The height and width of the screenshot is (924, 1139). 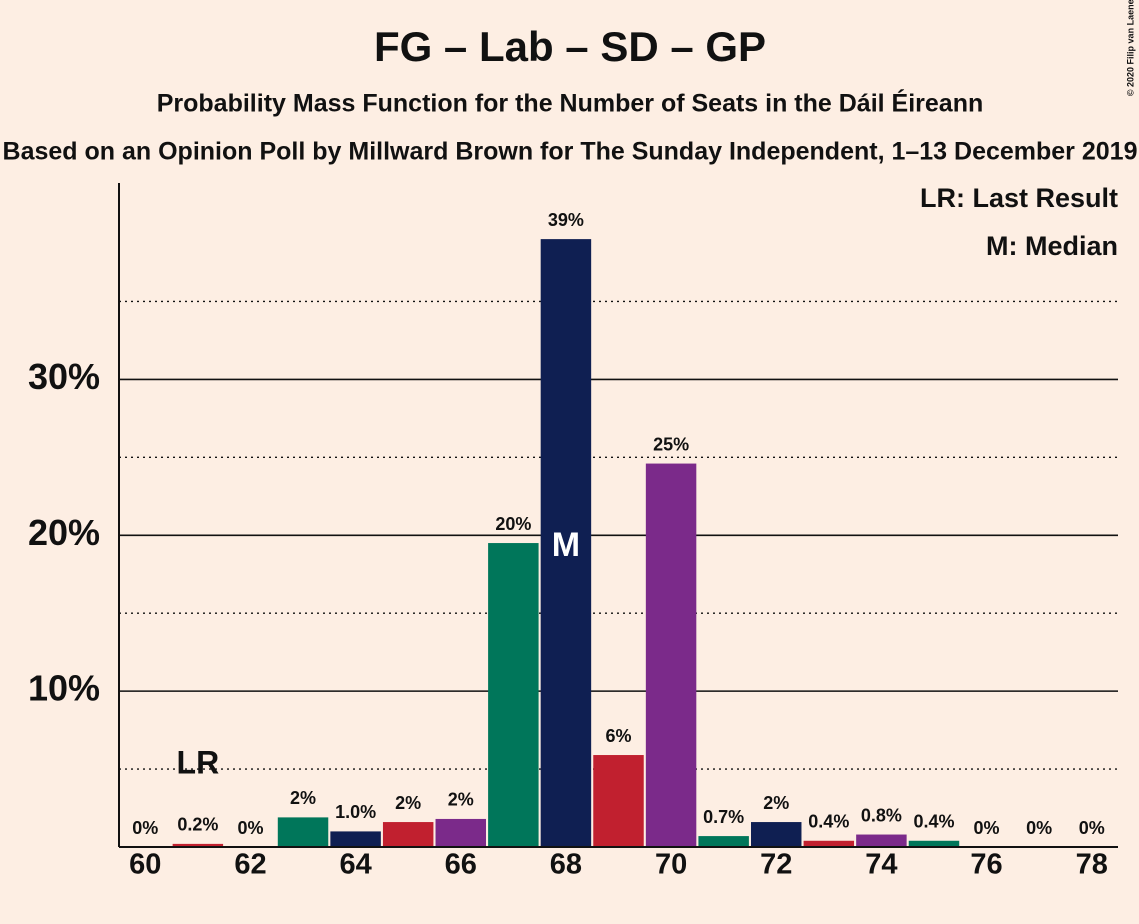 I want to click on x-tick-label: 76, so click(x=986, y=865).